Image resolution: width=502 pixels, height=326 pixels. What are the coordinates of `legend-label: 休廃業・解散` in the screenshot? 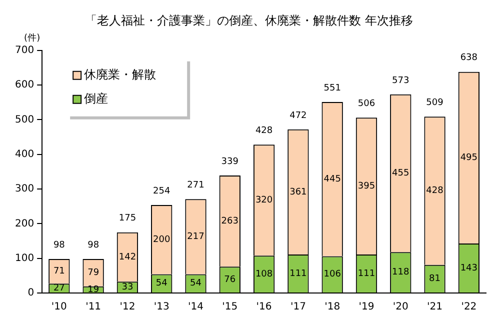 It's located at (120, 75).